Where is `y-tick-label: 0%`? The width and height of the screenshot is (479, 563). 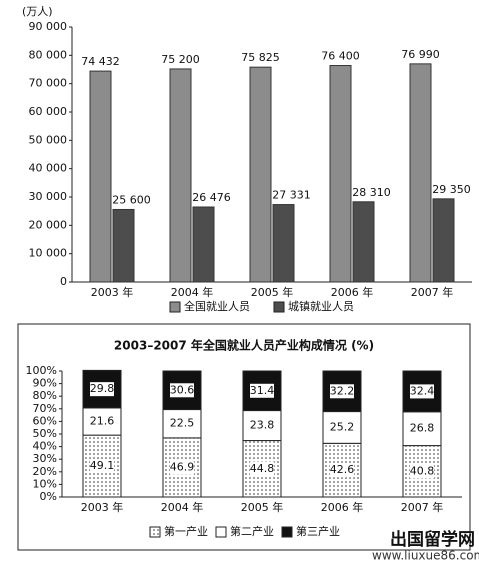
y-tick-label: 0% is located at coordinates (48, 496).